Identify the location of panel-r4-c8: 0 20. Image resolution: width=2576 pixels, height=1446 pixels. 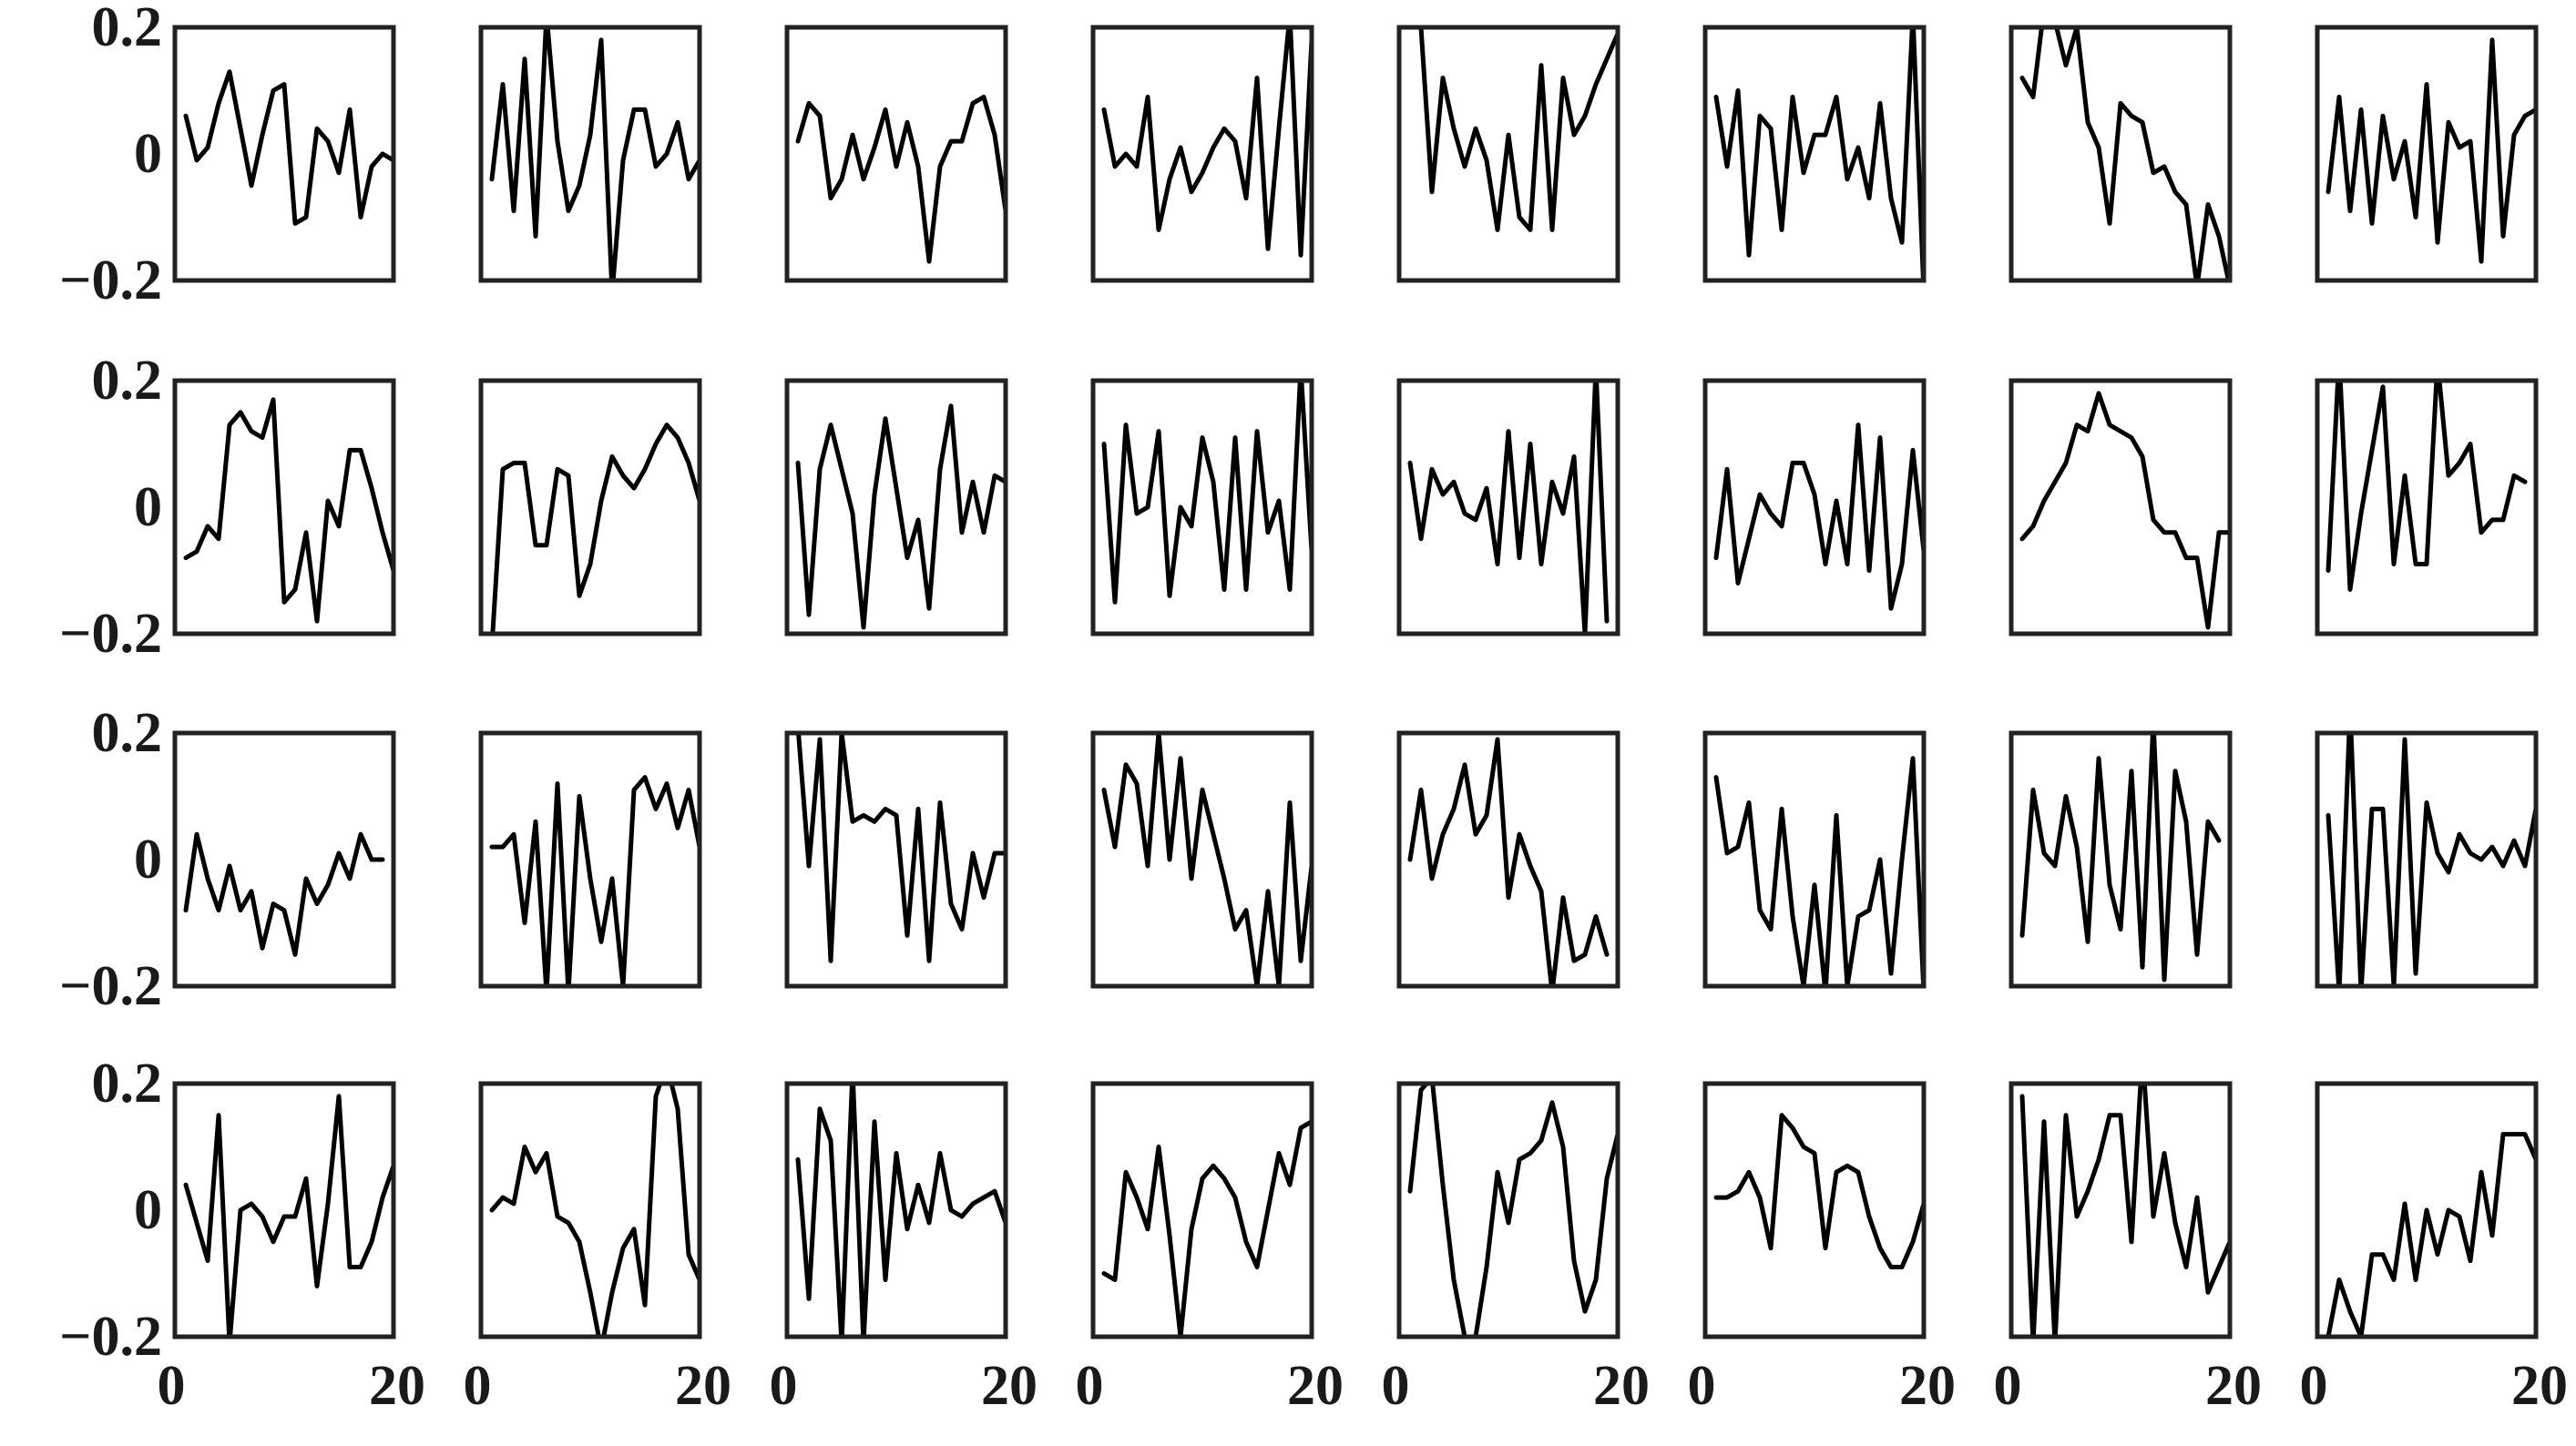
(2434, 1249).